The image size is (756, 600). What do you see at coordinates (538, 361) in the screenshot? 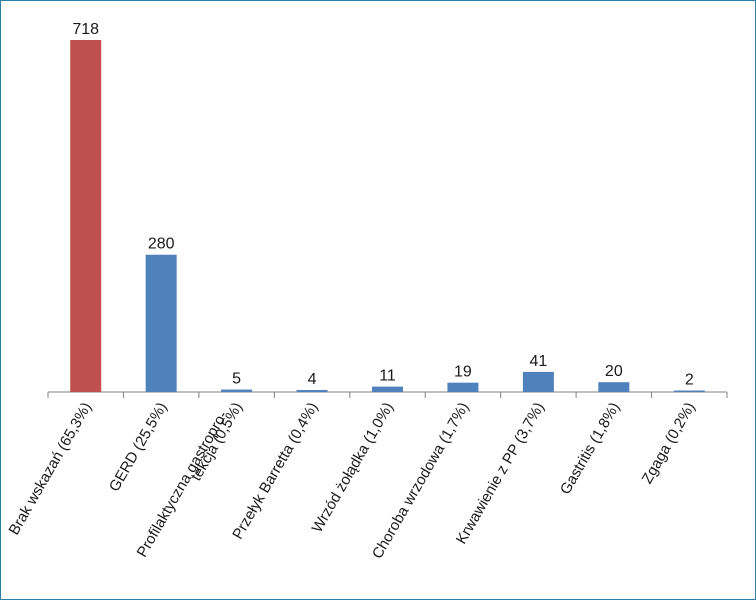
I see `value-label-6: 41` at bounding box center [538, 361].